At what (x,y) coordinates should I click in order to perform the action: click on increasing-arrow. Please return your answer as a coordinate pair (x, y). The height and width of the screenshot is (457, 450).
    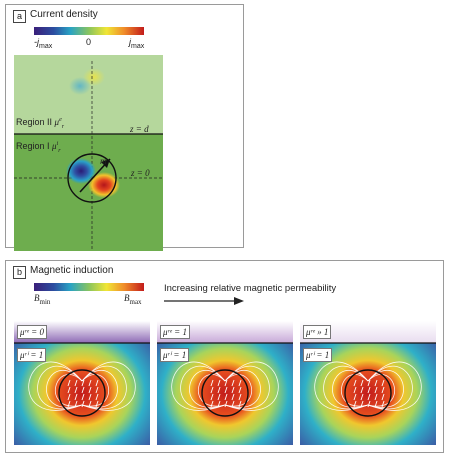
    Looking at the image, I should click on (204, 301).